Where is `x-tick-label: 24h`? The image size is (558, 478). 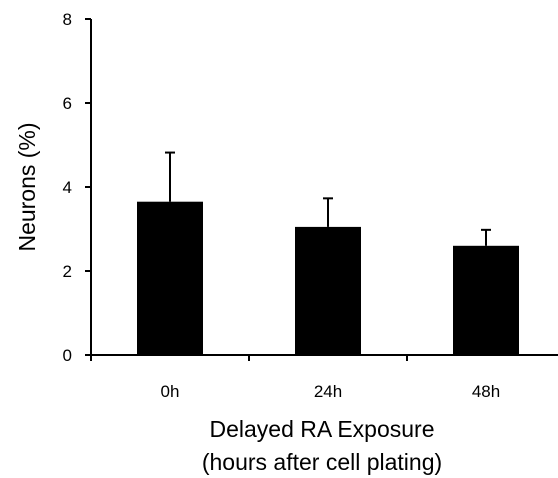 x-tick-label: 24h is located at coordinates (328, 391).